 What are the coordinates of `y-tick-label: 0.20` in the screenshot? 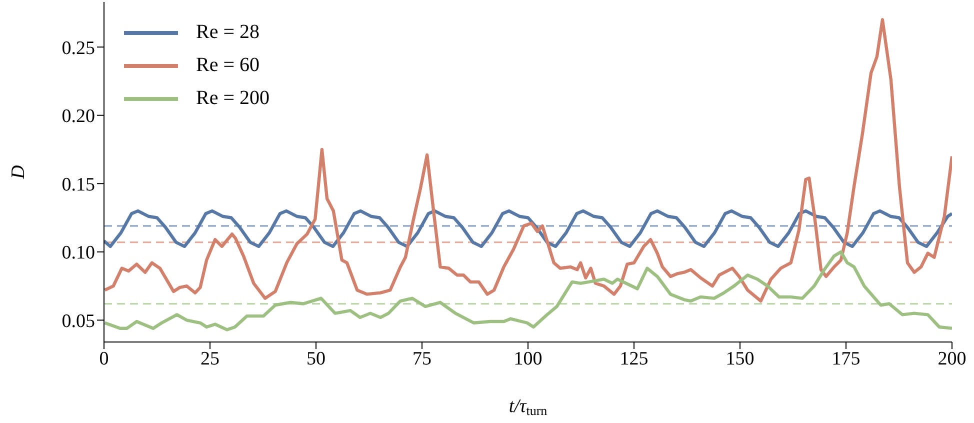 It's located at (78, 117).